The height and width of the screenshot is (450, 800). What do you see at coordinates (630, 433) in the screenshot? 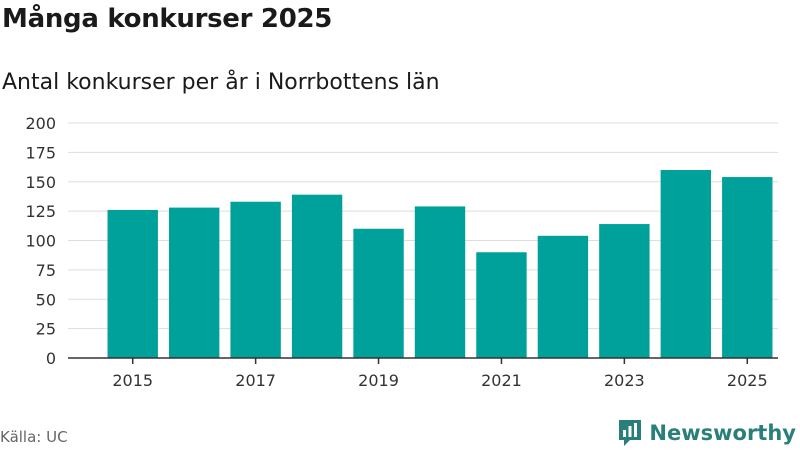
I see `newsworthy-icon` at bounding box center [630, 433].